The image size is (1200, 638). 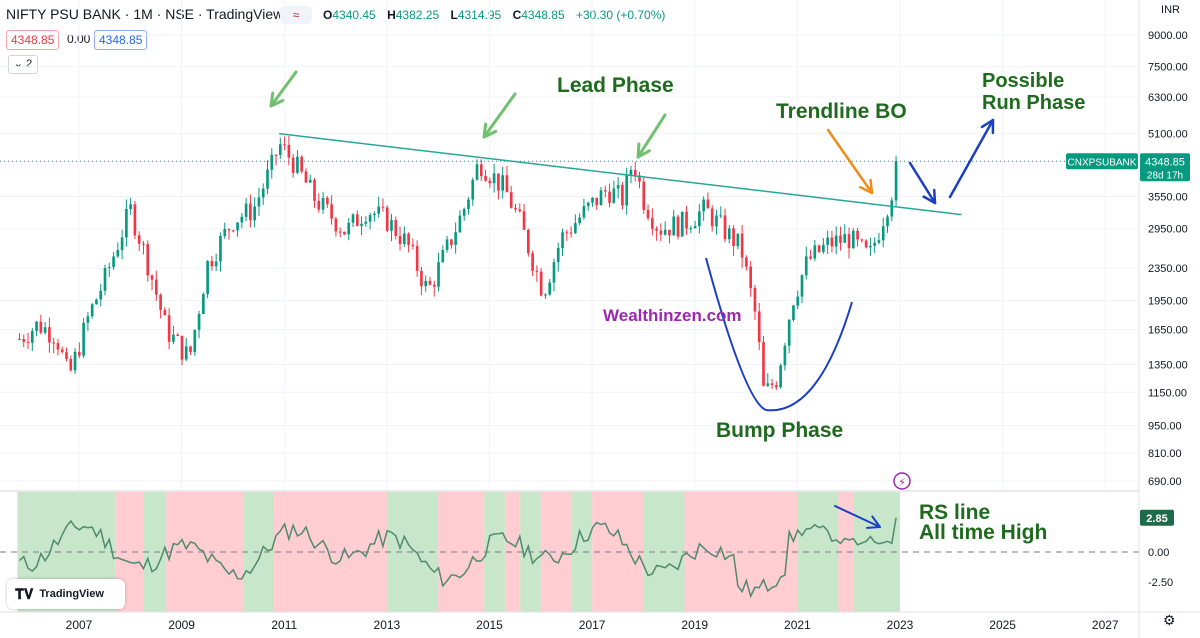 I want to click on y-tick-label: 9000.00, so click(x=1168, y=36).